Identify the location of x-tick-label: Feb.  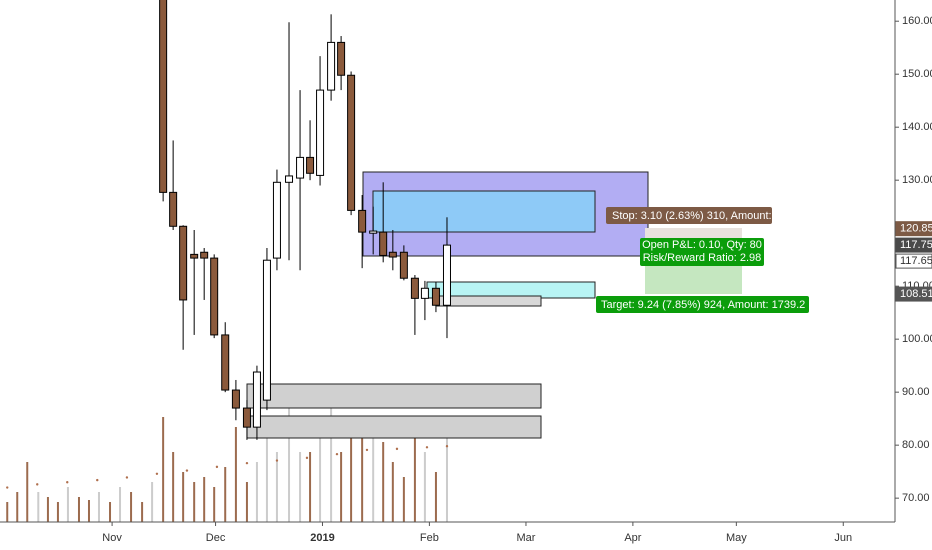
(429, 538).